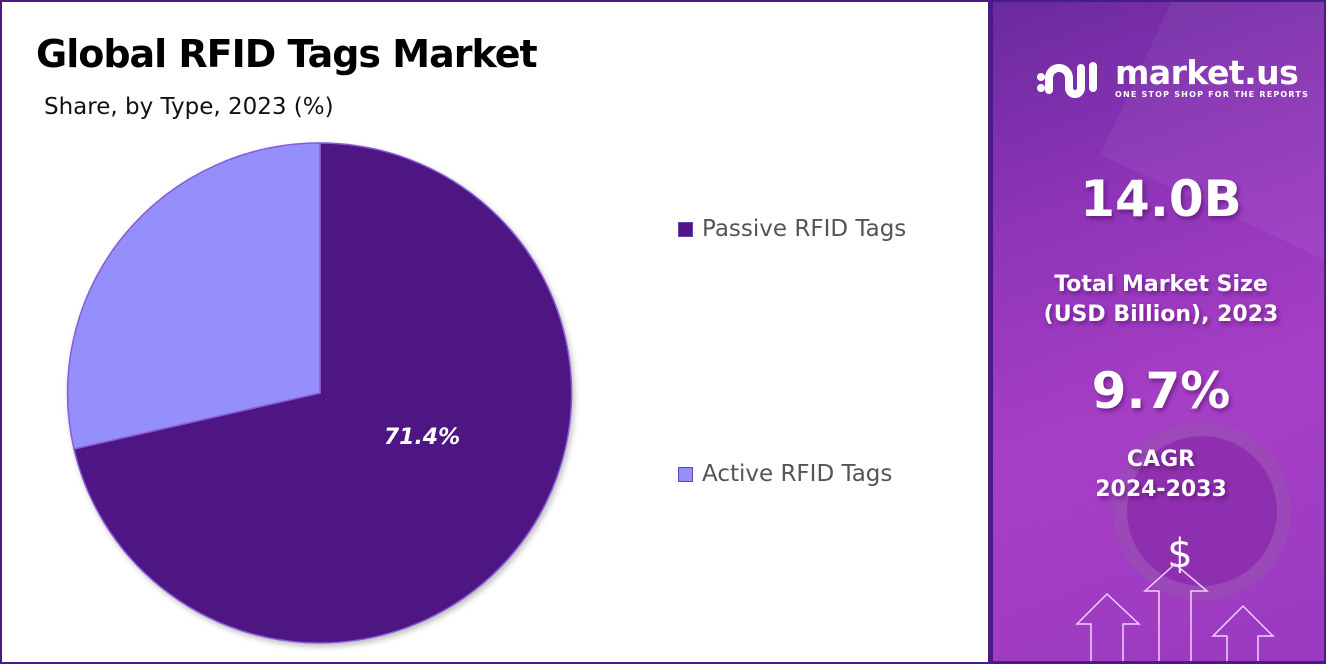  Describe the element at coordinates (1161, 314) in the screenshot. I see `market-size-label-line2: (USD Billion), 2023` at that location.